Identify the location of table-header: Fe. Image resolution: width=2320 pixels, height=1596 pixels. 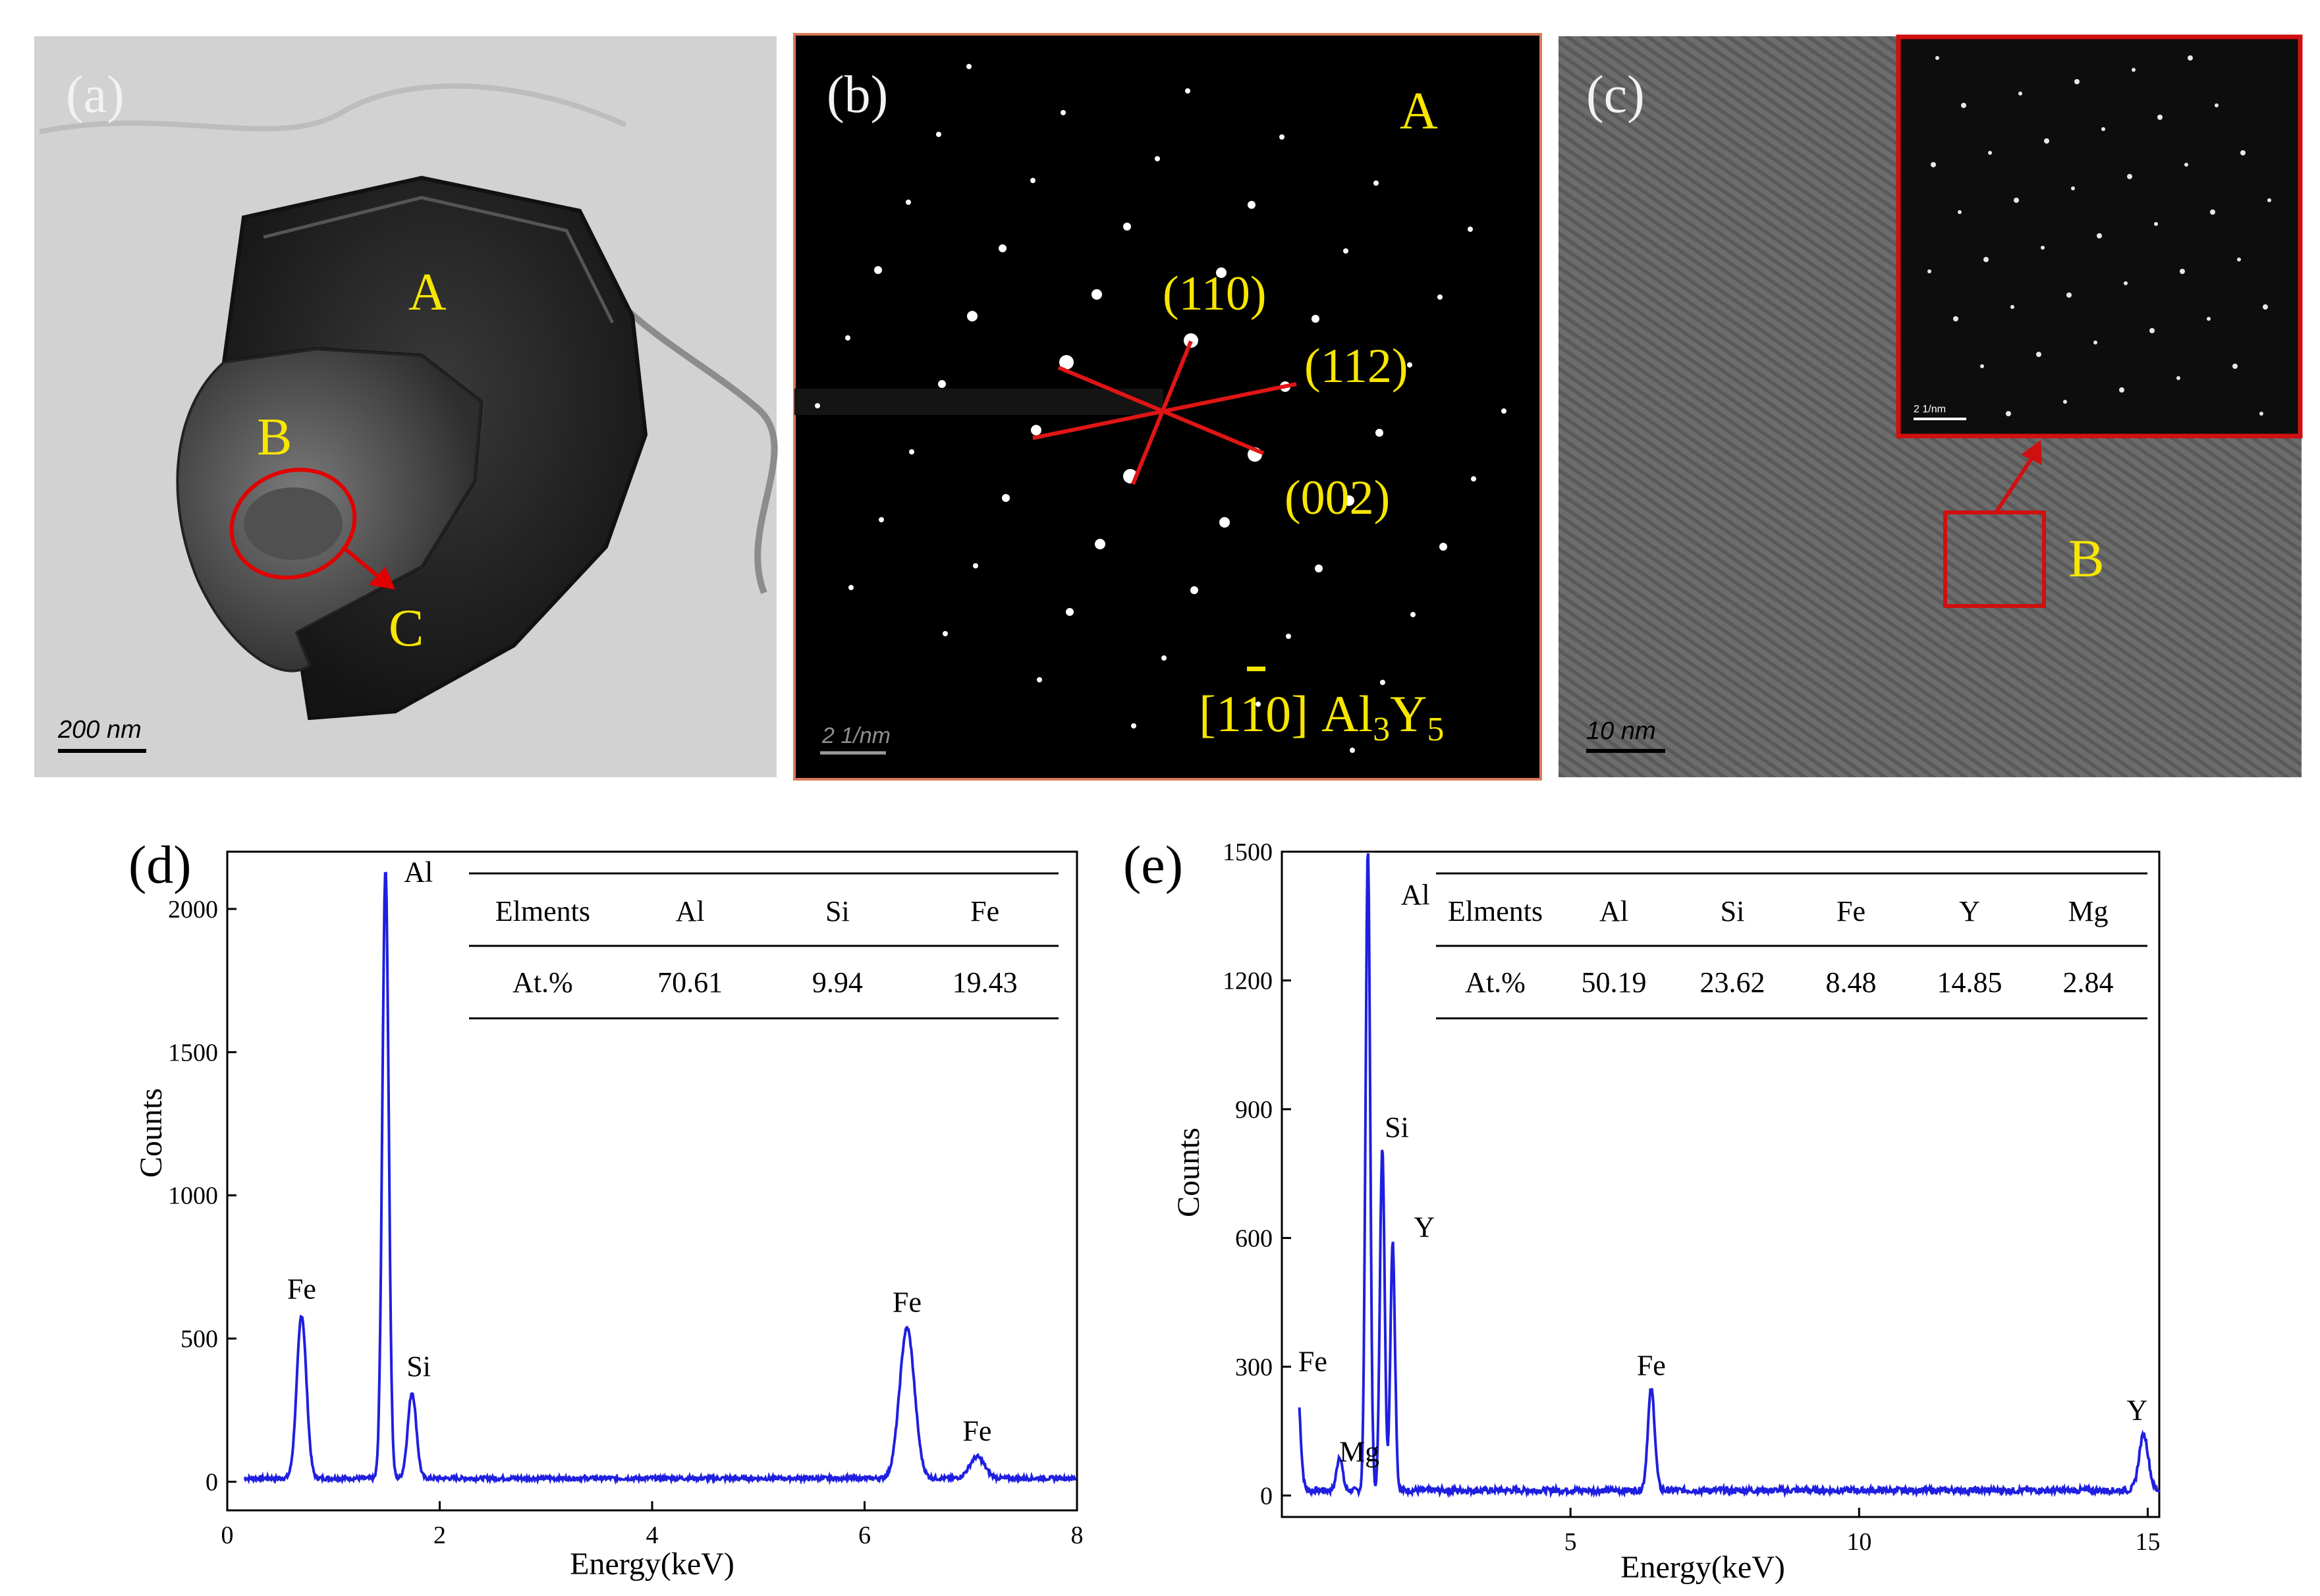
(984, 911).